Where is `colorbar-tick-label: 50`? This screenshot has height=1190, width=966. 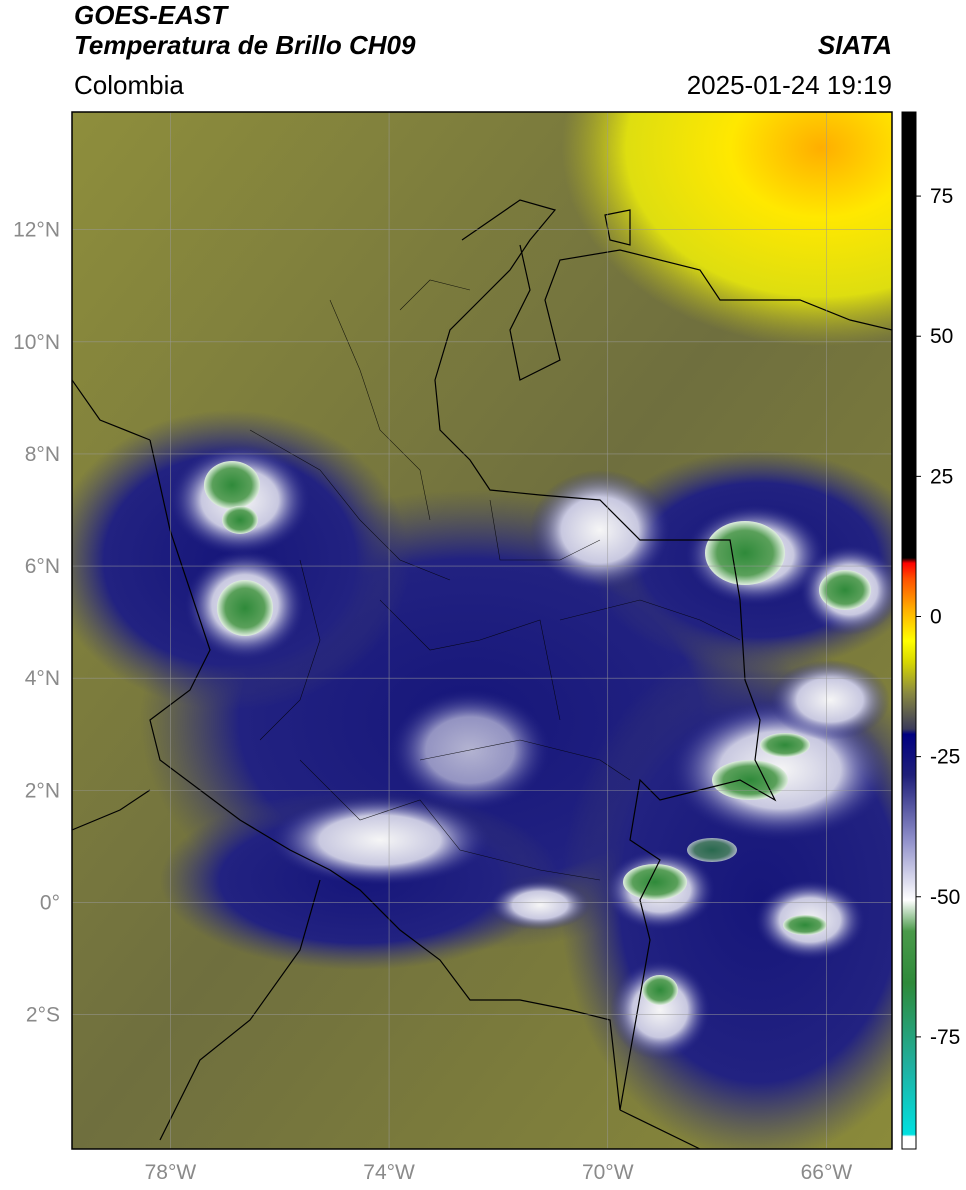
colorbar-tick-label: 50 is located at coordinates (941, 336).